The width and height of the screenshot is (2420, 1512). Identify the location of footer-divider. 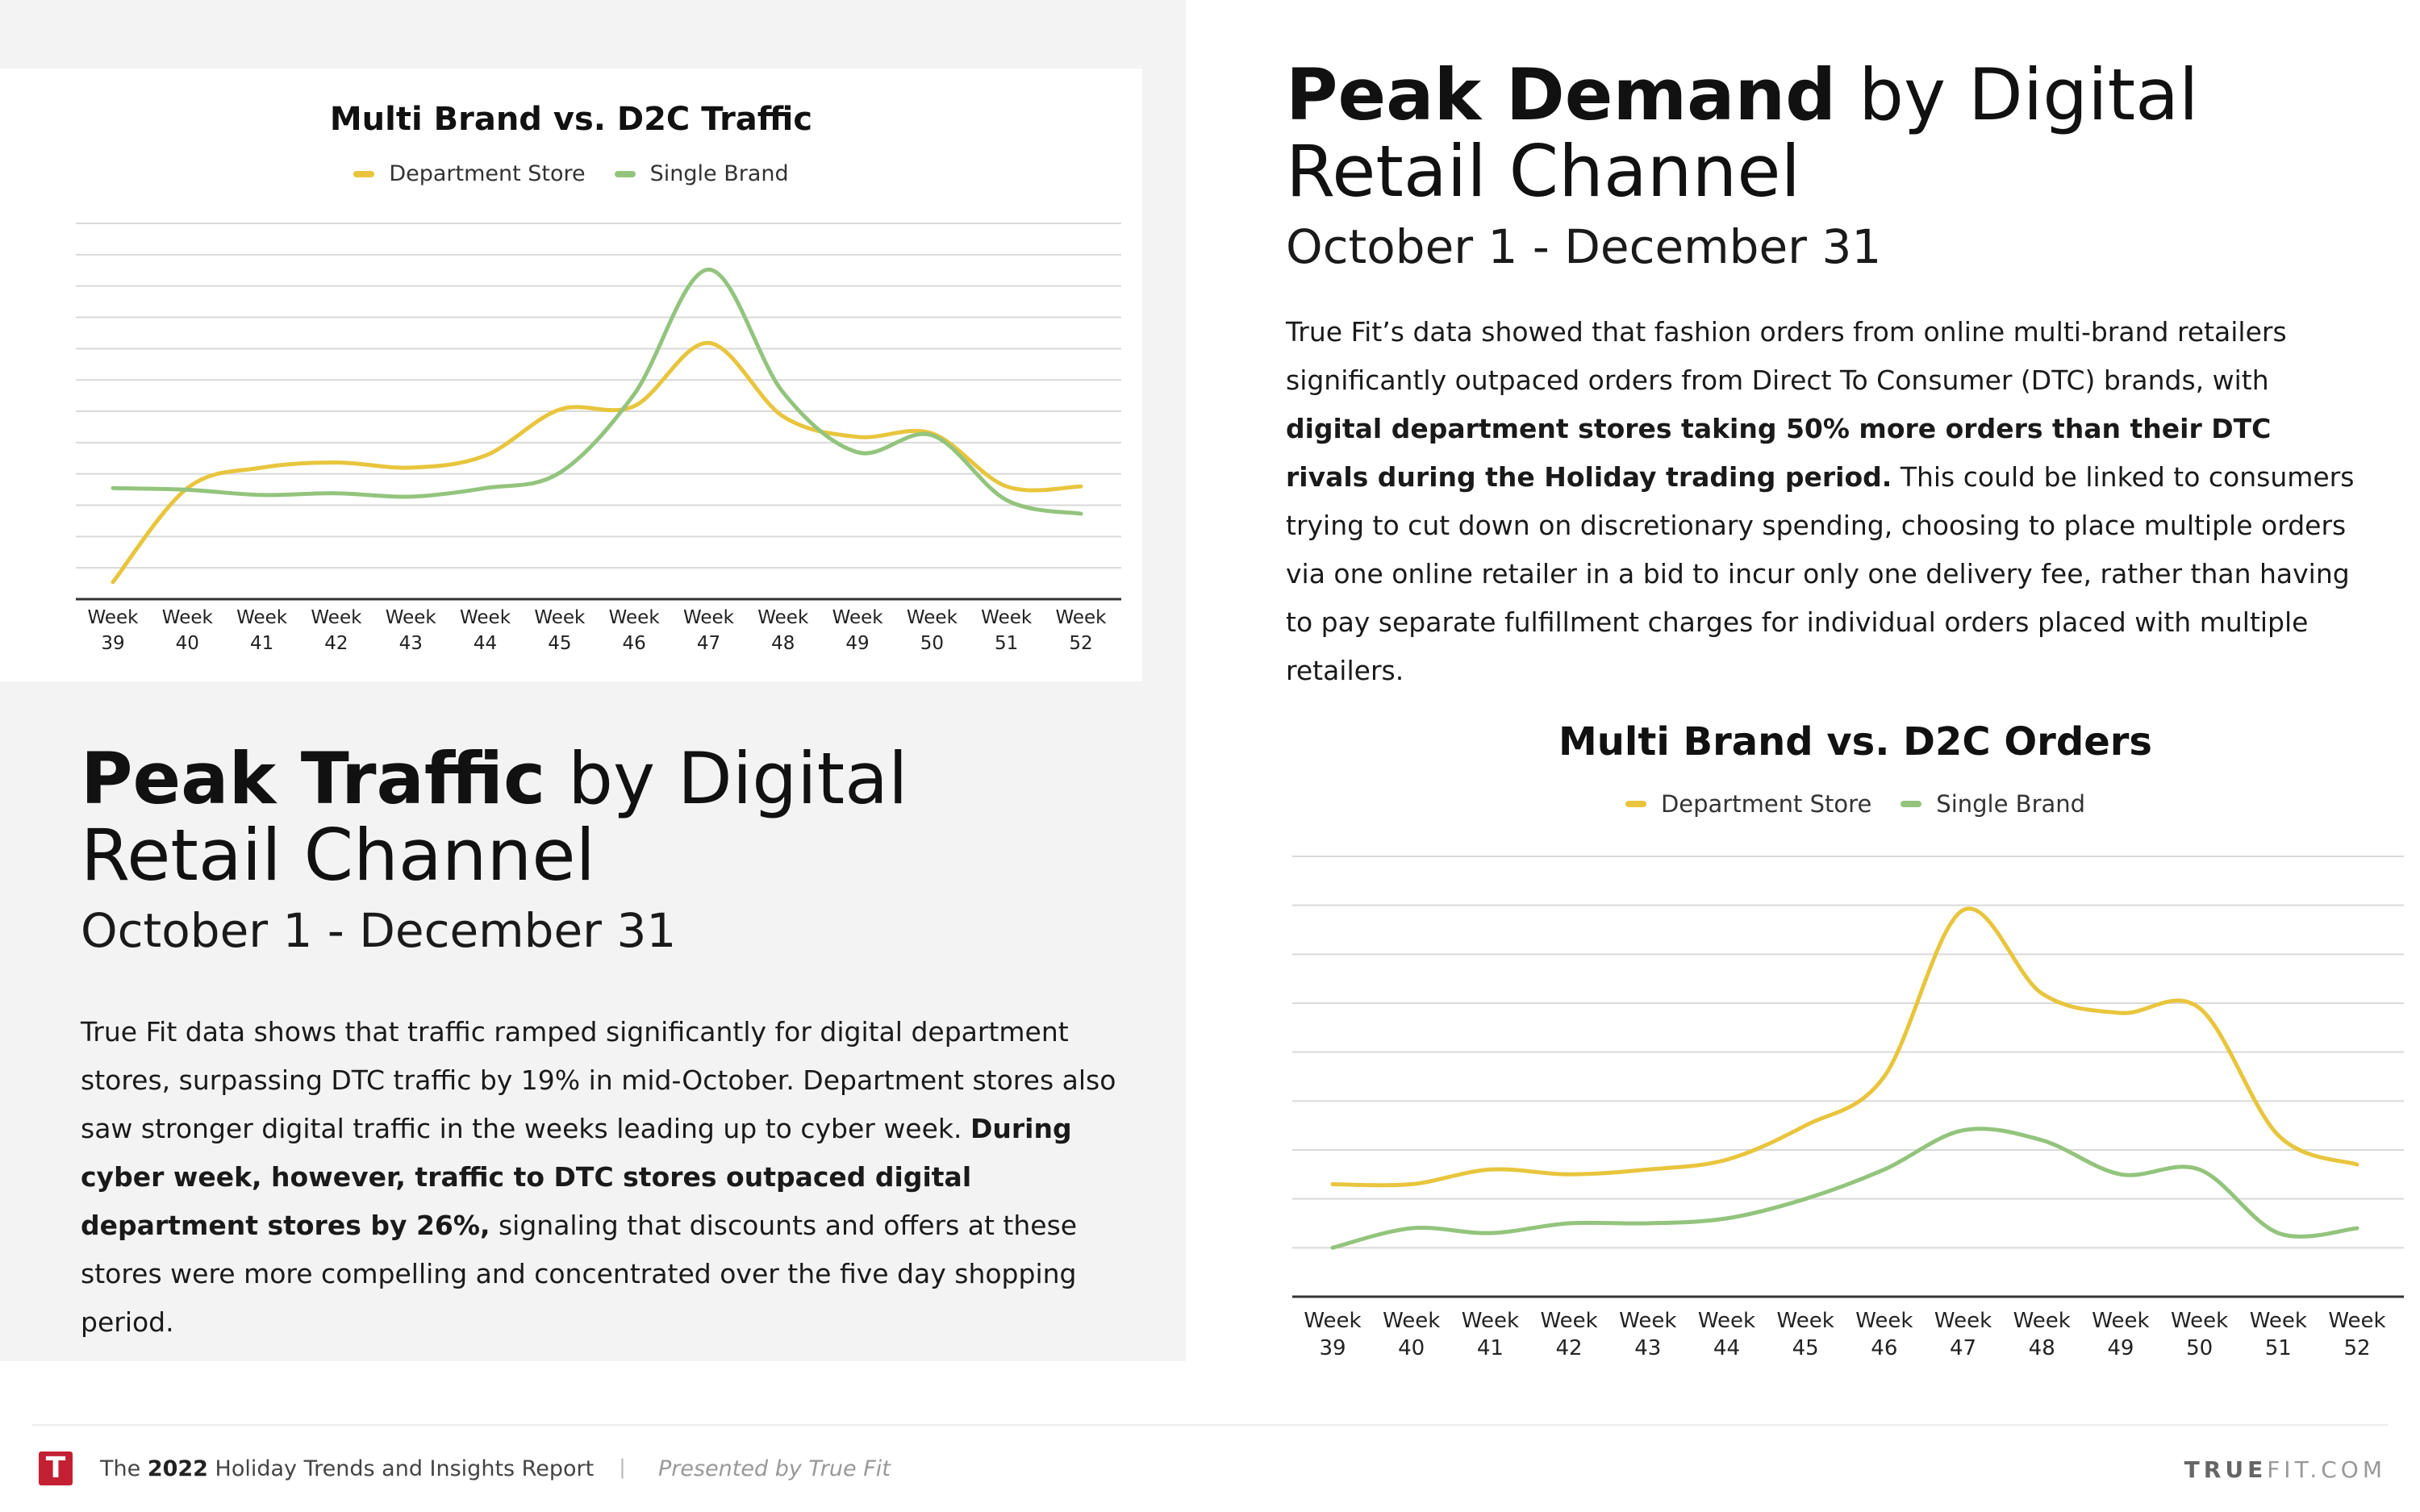
(1210, 1425).